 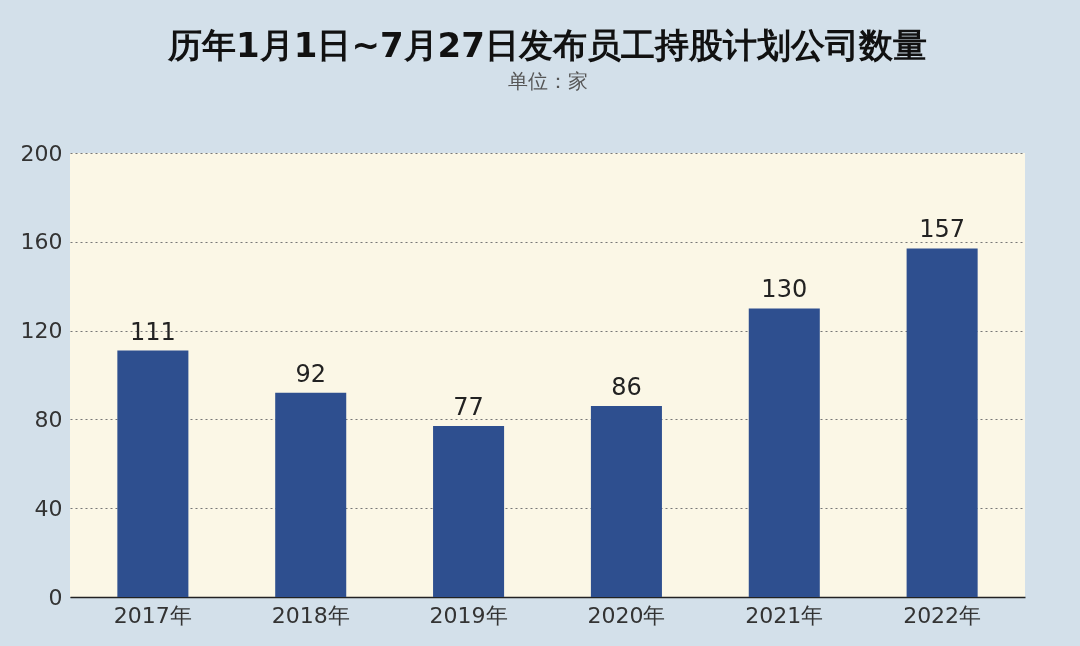 I want to click on data-label: 86, so click(x=626, y=387).